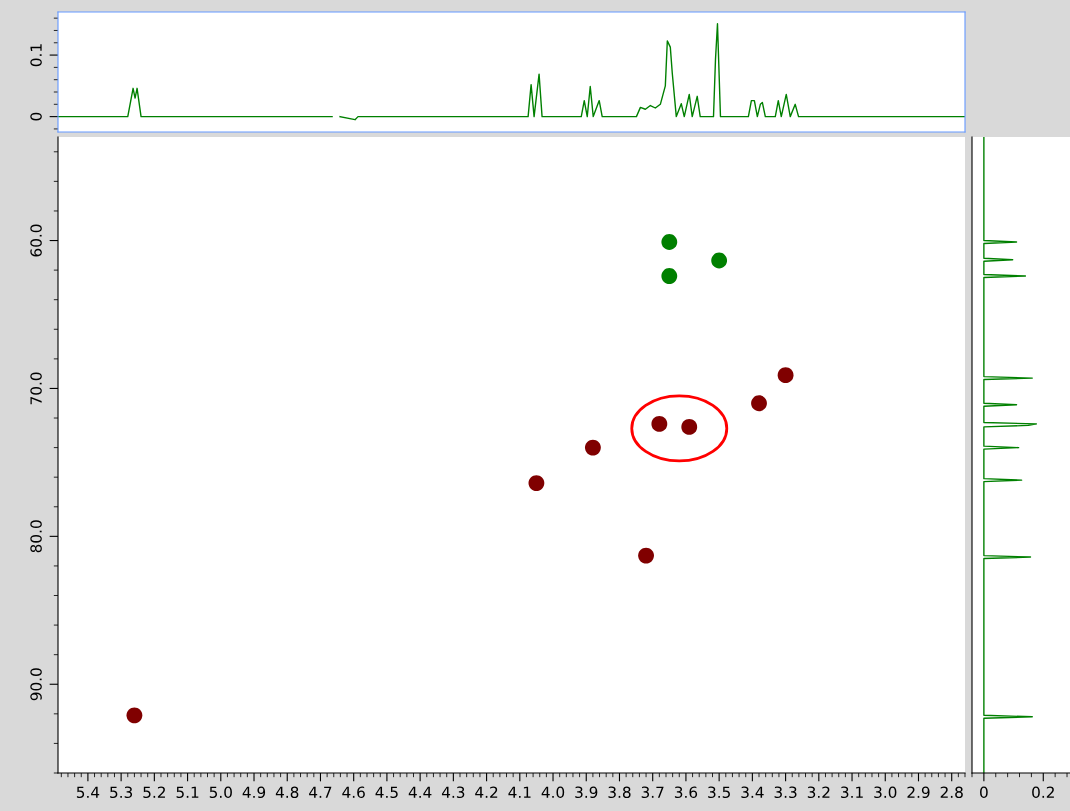  Describe the element at coordinates (586, 792) in the screenshot. I see `x-tick-label: 3.9` at that location.